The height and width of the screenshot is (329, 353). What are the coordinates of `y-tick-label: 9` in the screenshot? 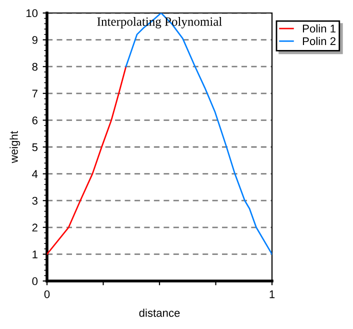 It's located at (35, 40).